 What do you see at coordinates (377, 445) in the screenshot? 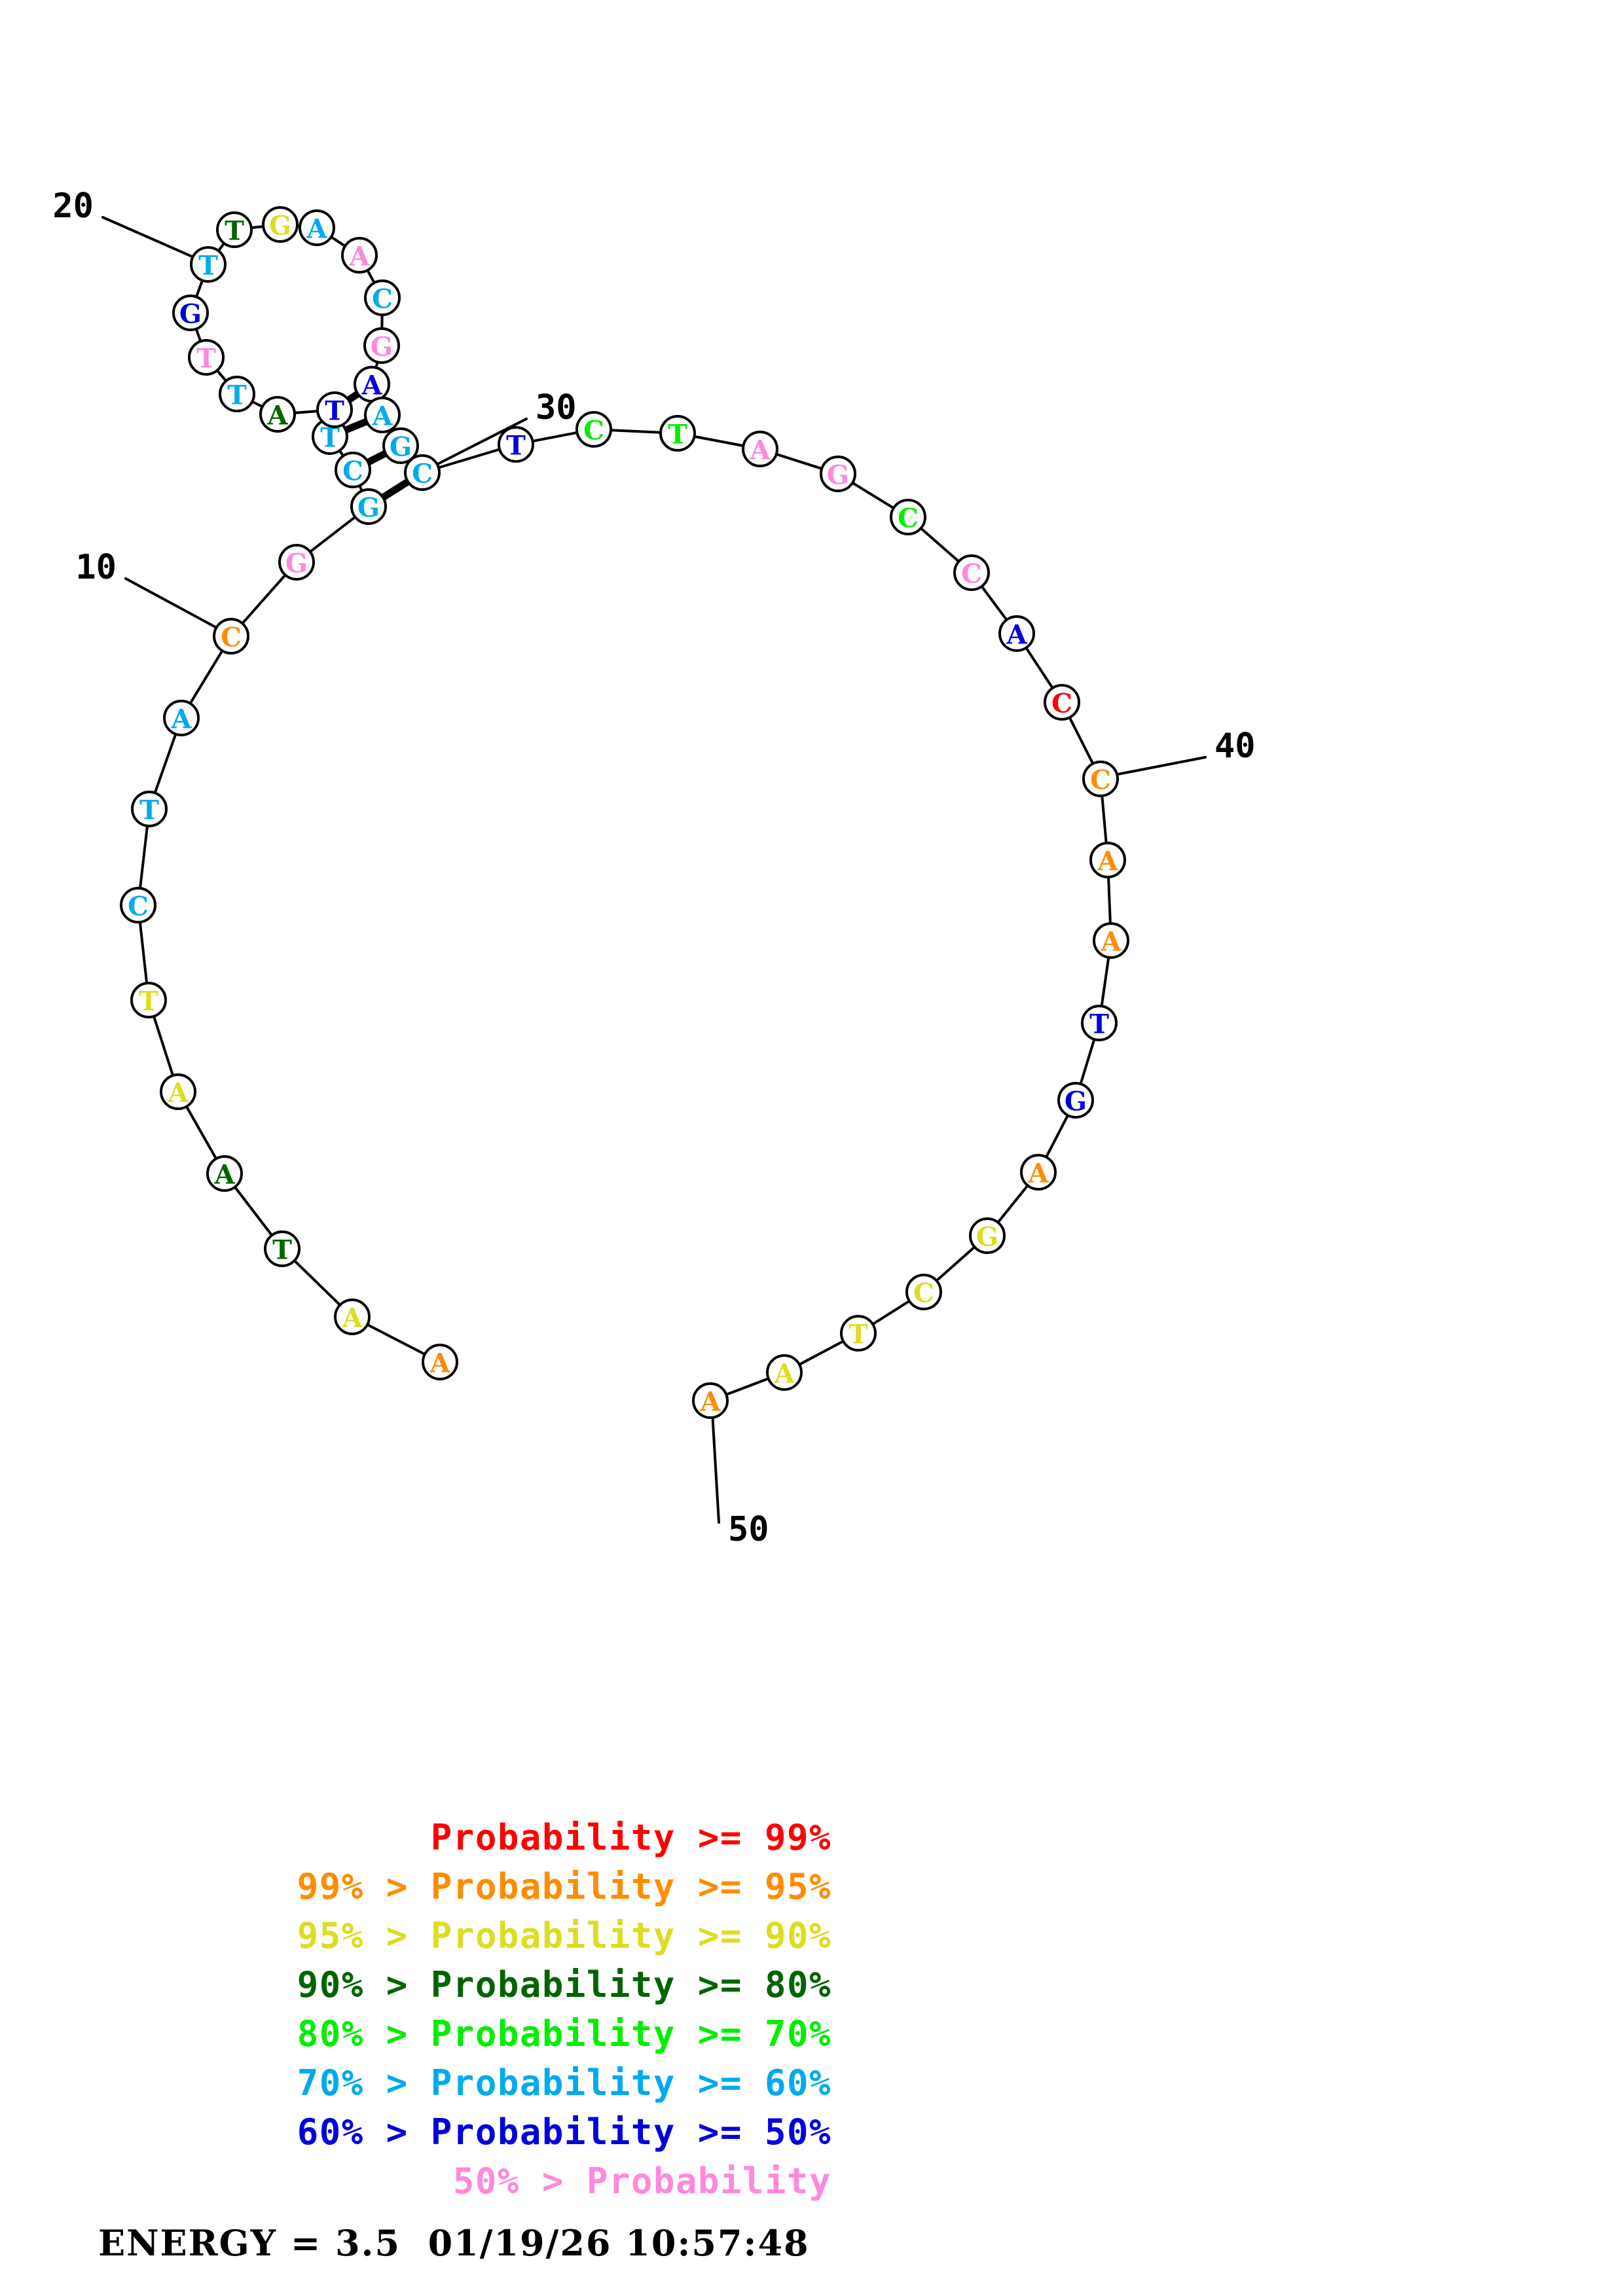
I see `base-pair-layer` at bounding box center [377, 445].